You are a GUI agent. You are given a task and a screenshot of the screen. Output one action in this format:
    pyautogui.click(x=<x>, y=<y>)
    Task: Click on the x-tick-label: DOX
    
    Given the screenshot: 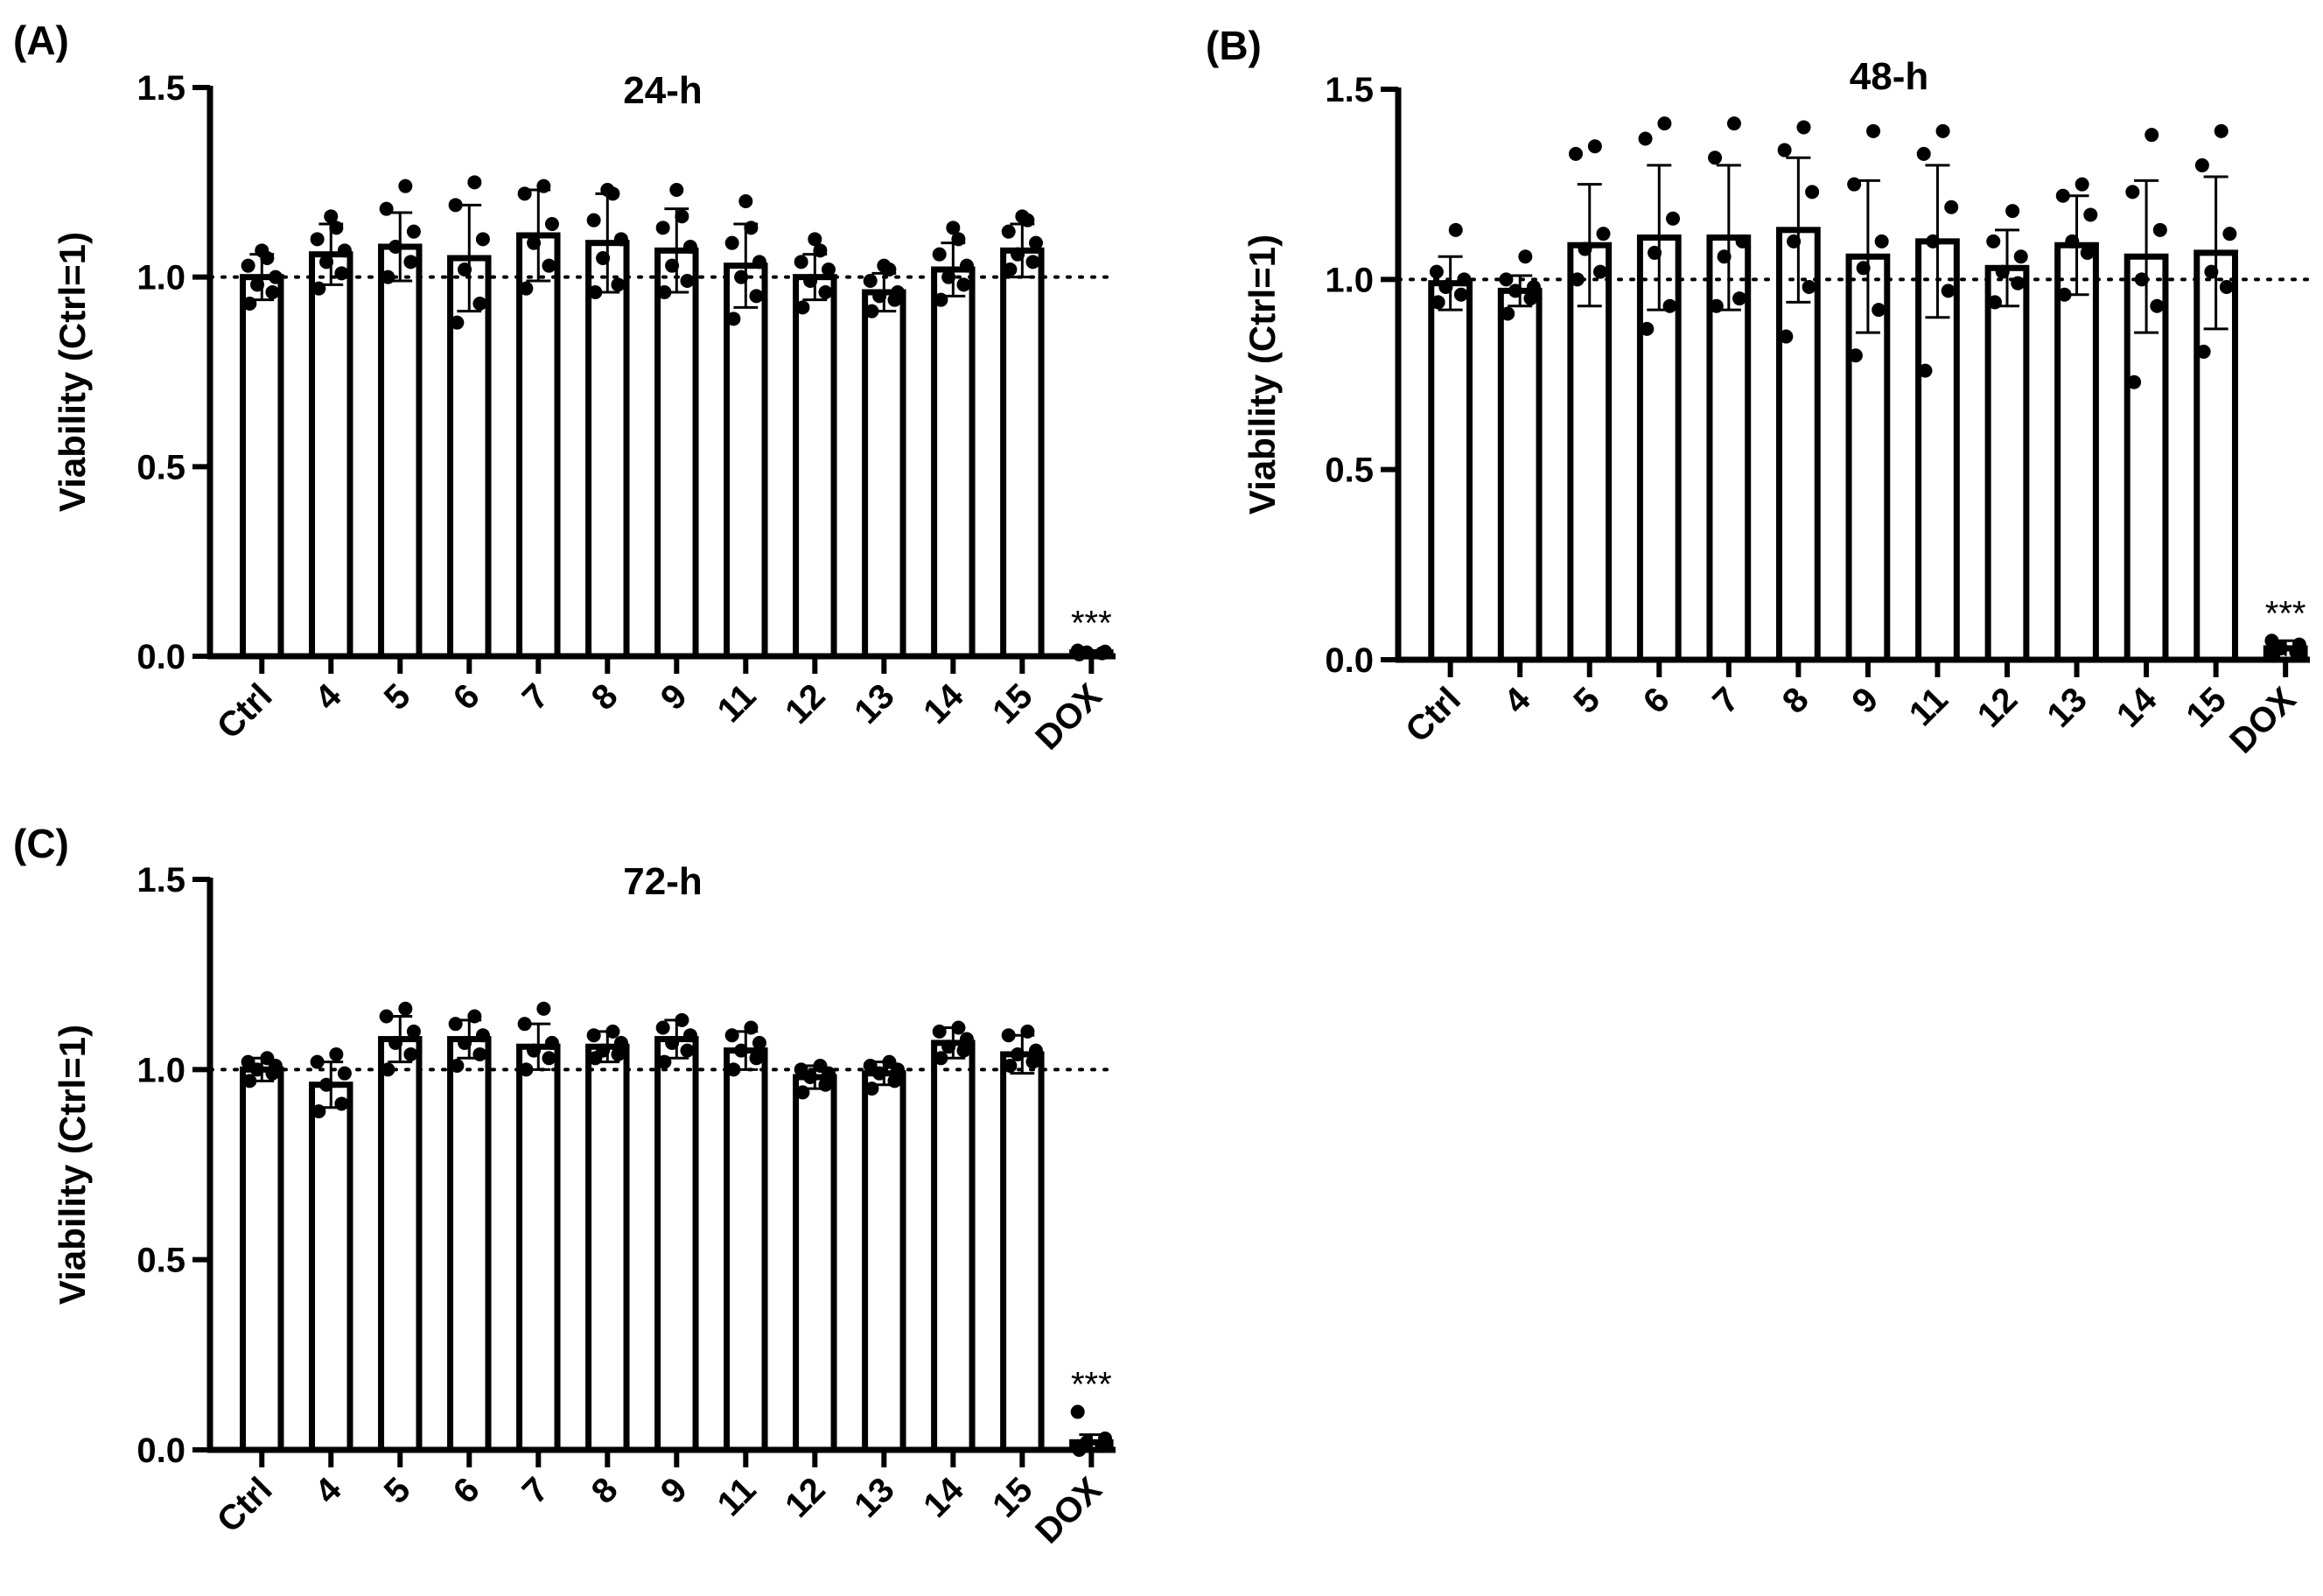 What is the action you would take?
    pyautogui.click(x=1068, y=1510)
    